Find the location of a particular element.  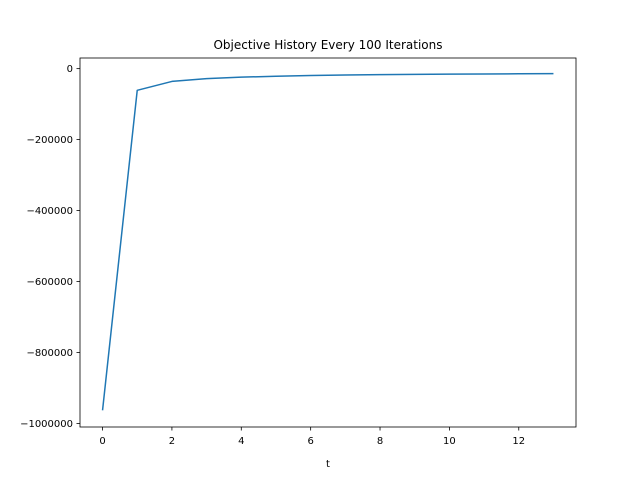

y-tick-label: −200000 is located at coordinates (49, 140).